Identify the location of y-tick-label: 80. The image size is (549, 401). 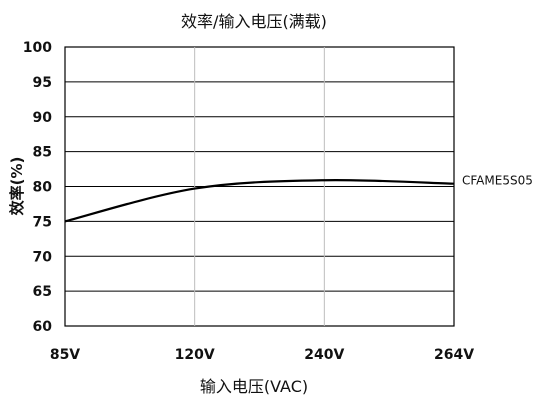
(43, 188).